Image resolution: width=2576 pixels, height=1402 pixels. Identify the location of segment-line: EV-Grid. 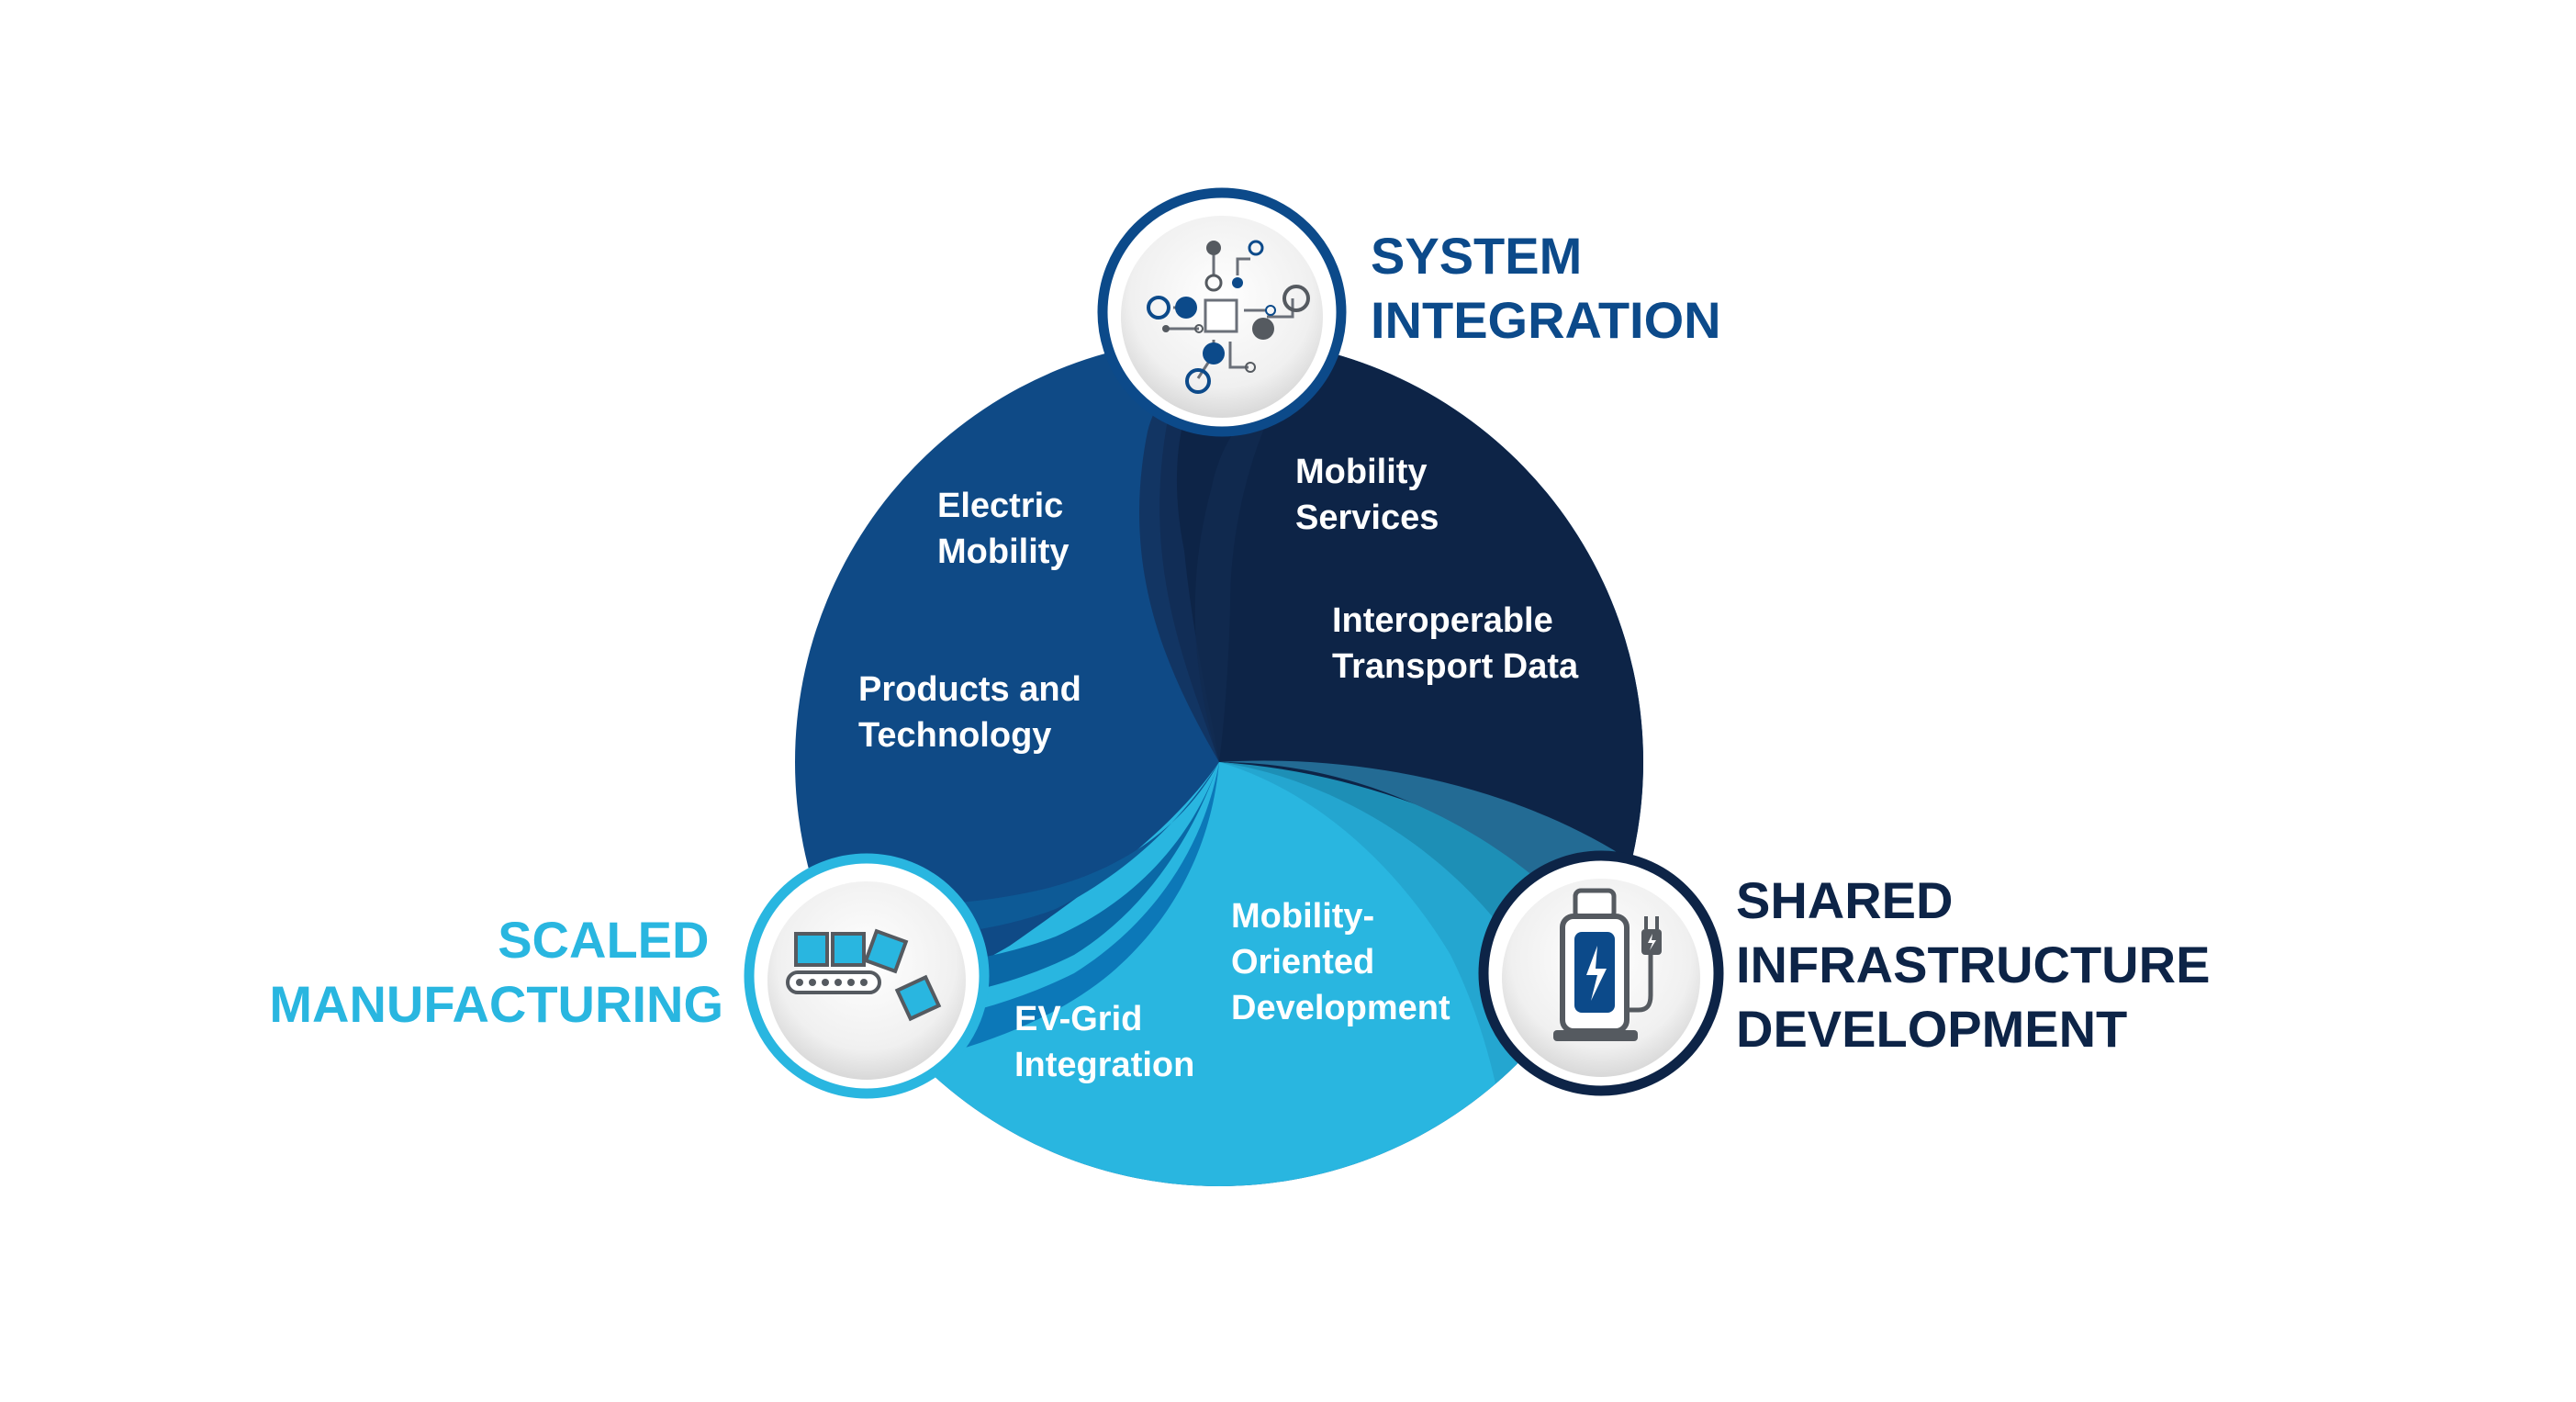
(1078, 1019).